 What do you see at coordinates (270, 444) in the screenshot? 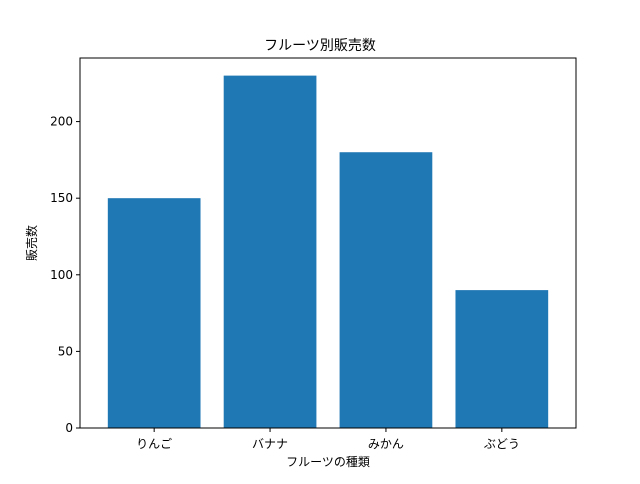
I see `x-tick-label: バナナ` at bounding box center [270, 444].